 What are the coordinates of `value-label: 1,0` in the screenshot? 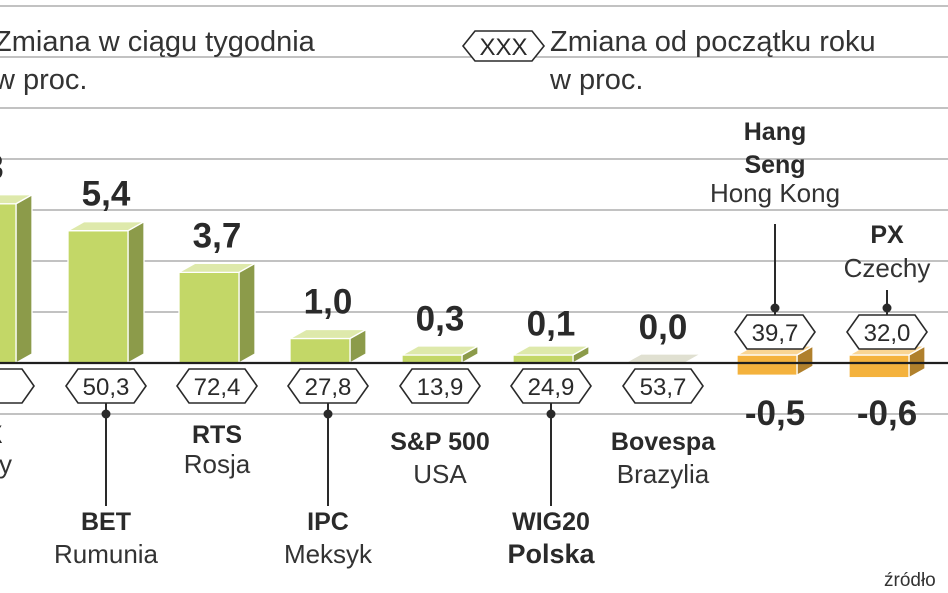 It's located at (328, 302).